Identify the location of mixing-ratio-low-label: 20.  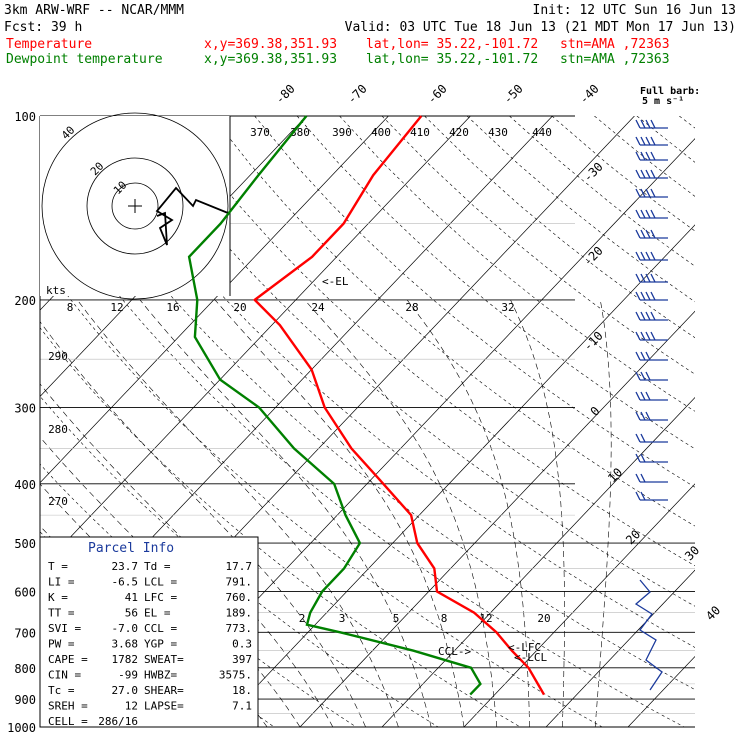
(543, 618).